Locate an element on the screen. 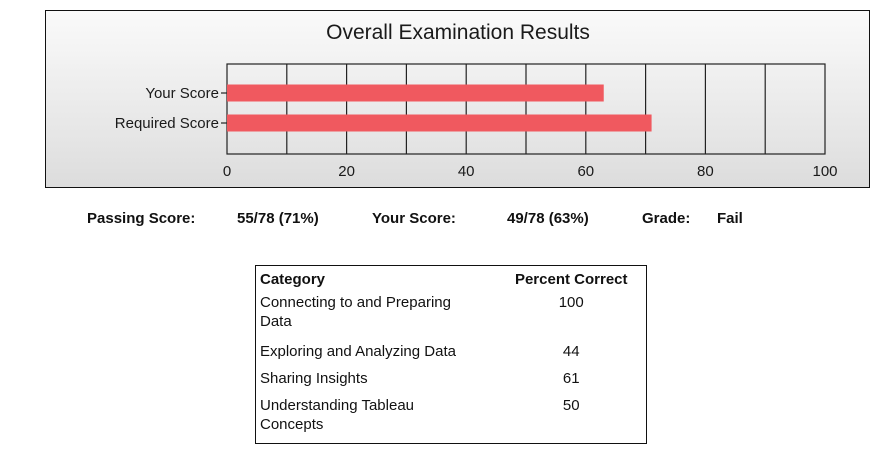 This screenshot has height=455, width=893. category-cell: Exploring and Analyzing Data is located at coordinates (376, 353).